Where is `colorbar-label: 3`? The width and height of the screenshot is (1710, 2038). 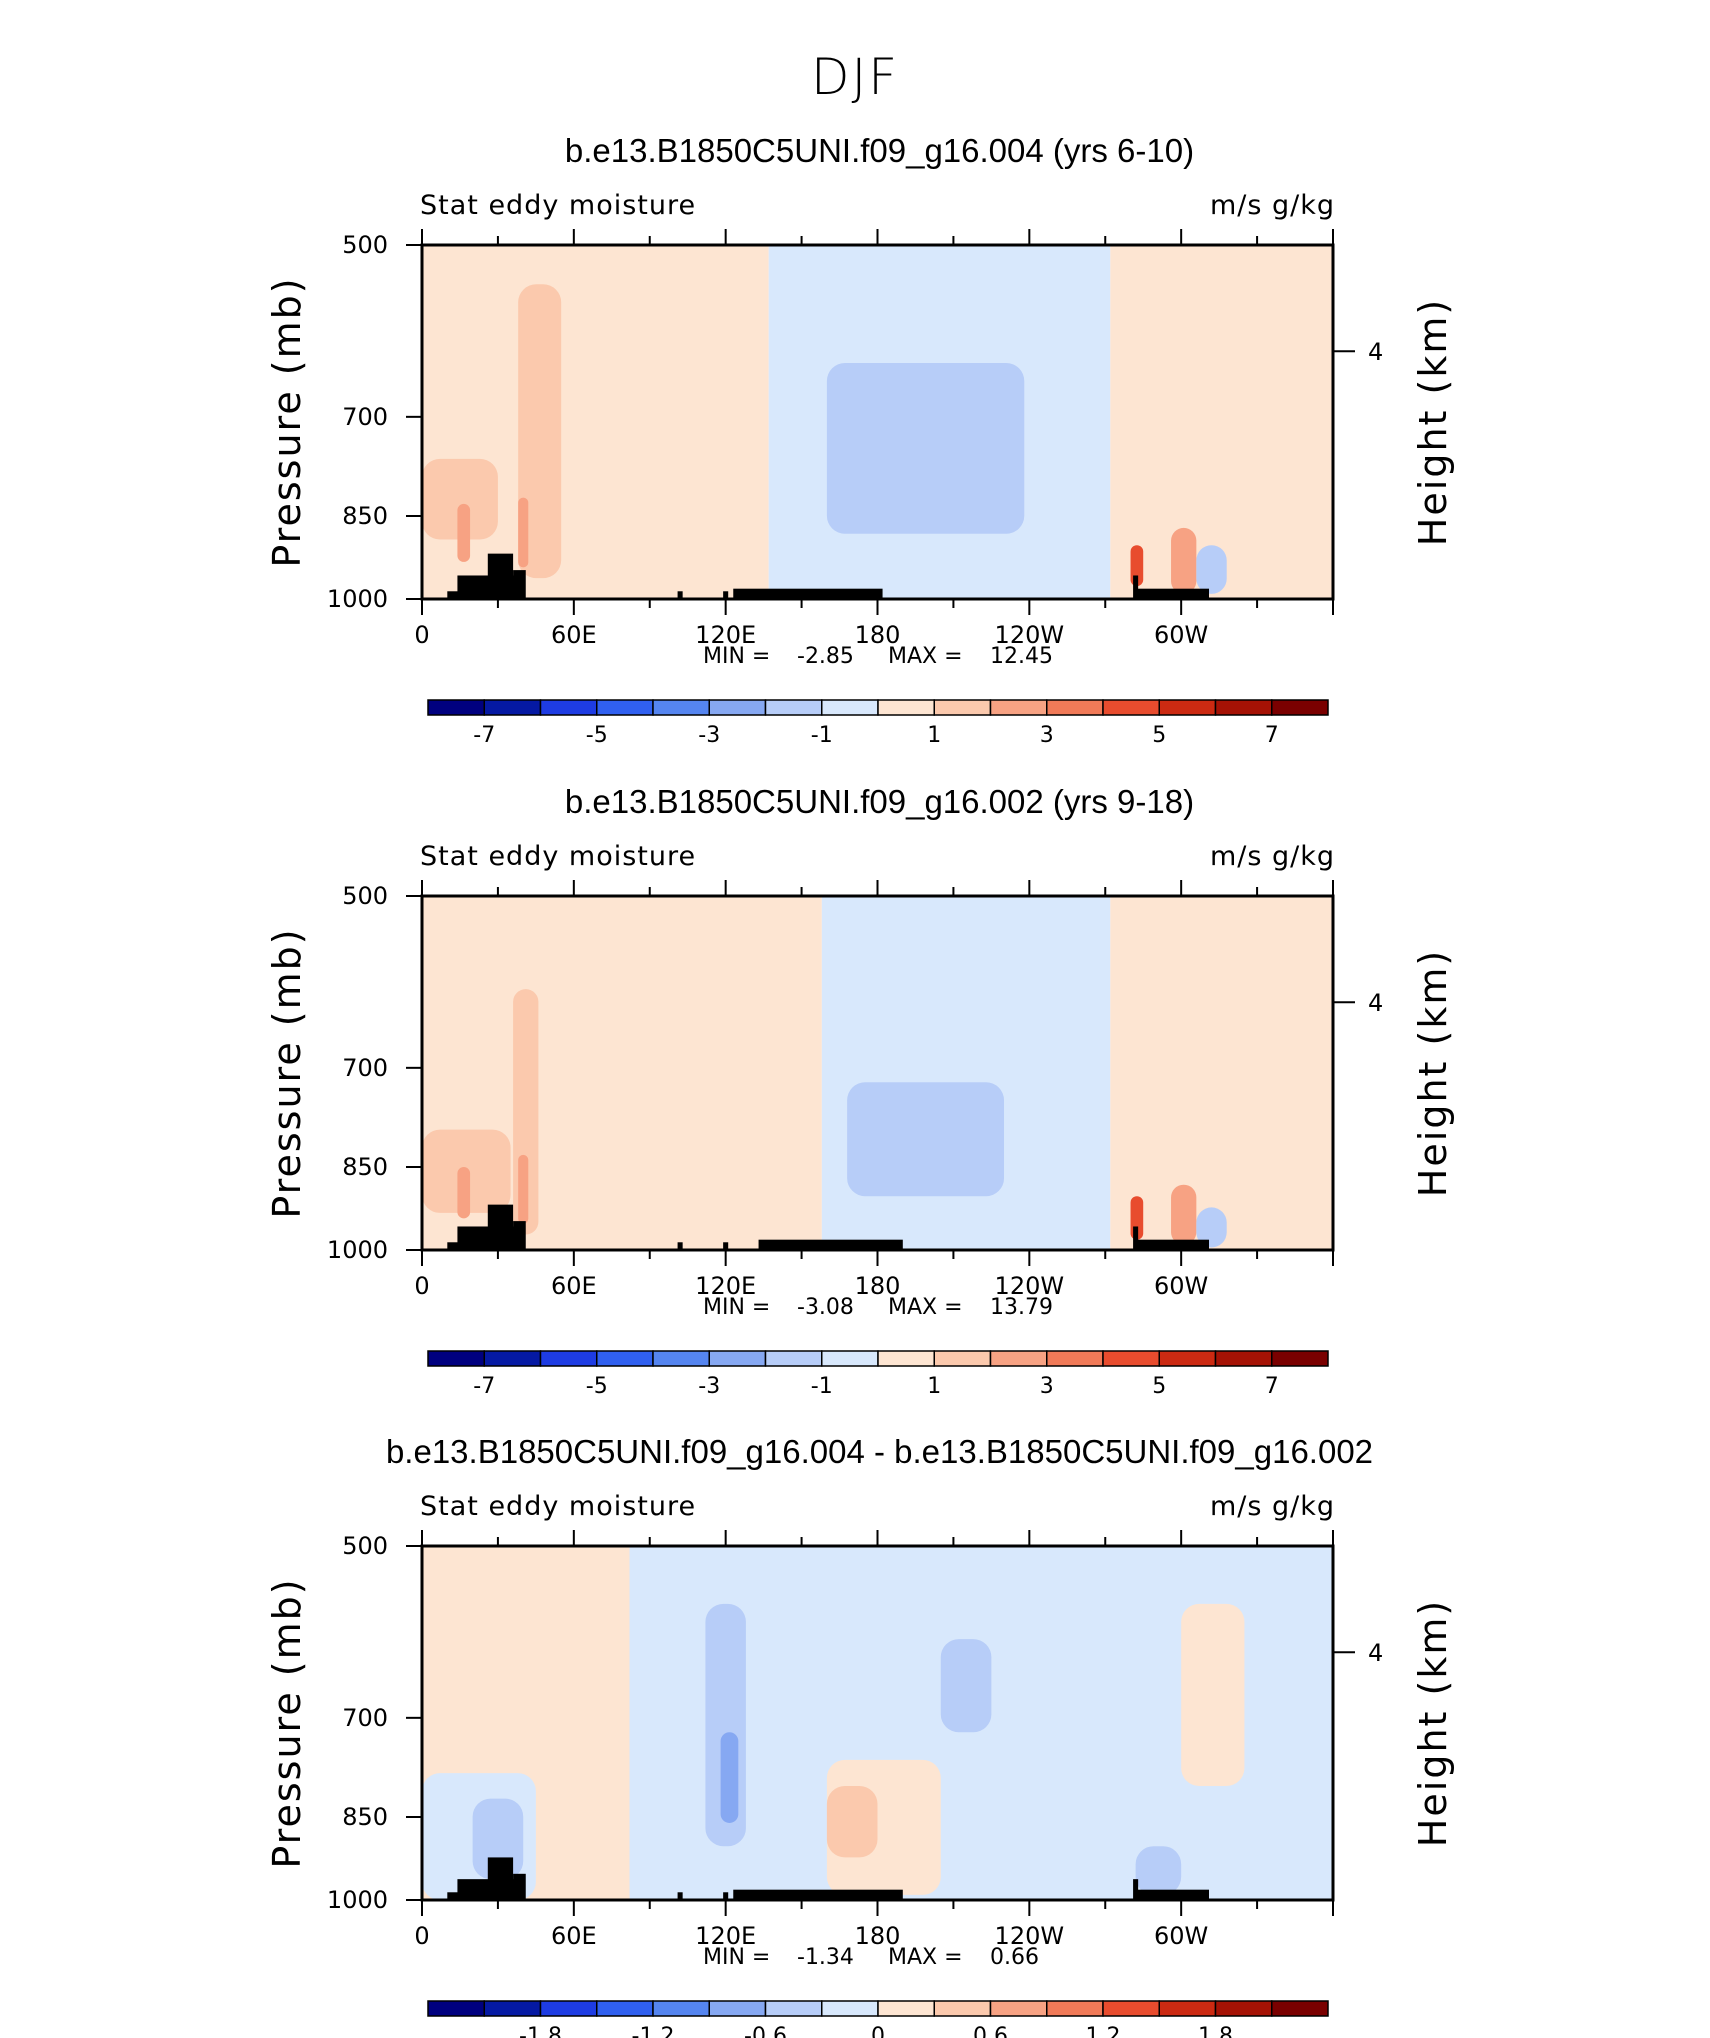
colorbar-label: 3 is located at coordinates (1047, 1386).